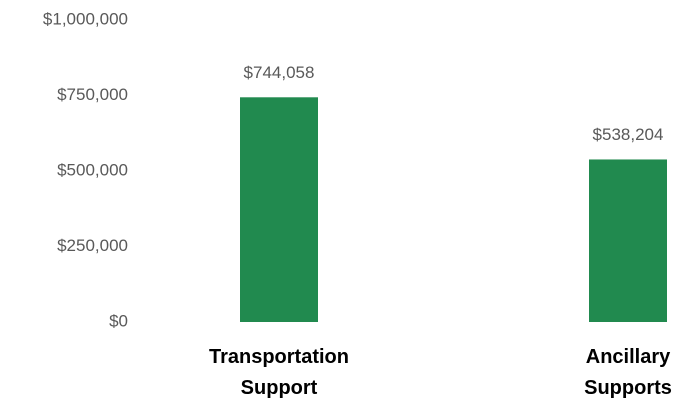 This screenshot has height=405, width=698. I want to click on y-tick-label: $1,000,000, so click(85, 18).